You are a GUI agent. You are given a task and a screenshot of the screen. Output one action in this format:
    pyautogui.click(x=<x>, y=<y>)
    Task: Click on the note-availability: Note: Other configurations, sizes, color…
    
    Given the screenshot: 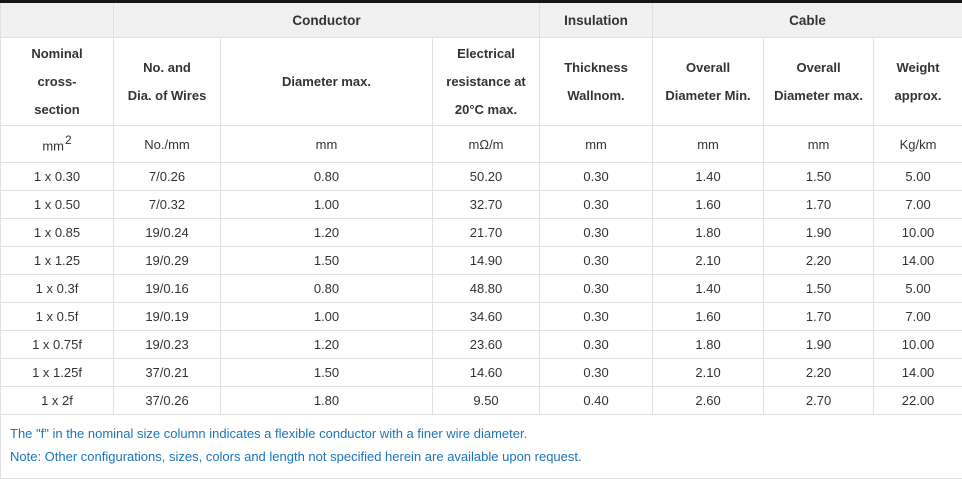 What is the action you would take?
    pyautogui.click(x=481, y=457)
    